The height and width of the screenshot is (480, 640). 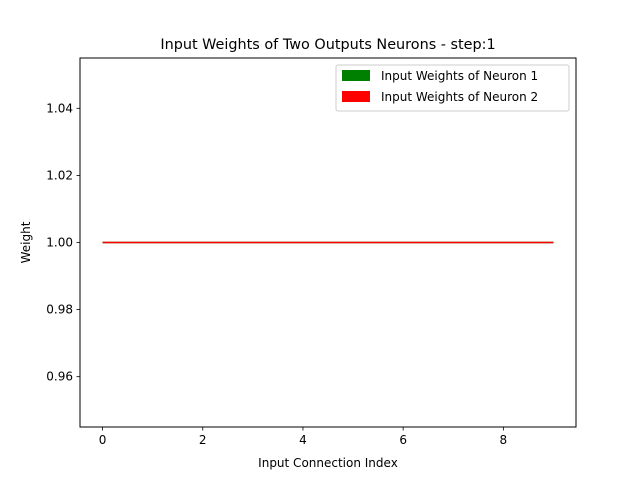 What do you see at coordinates (59, 175) in the screenshot?
I see `y-tick-label: 1.02` at bounding box center [59, 175].